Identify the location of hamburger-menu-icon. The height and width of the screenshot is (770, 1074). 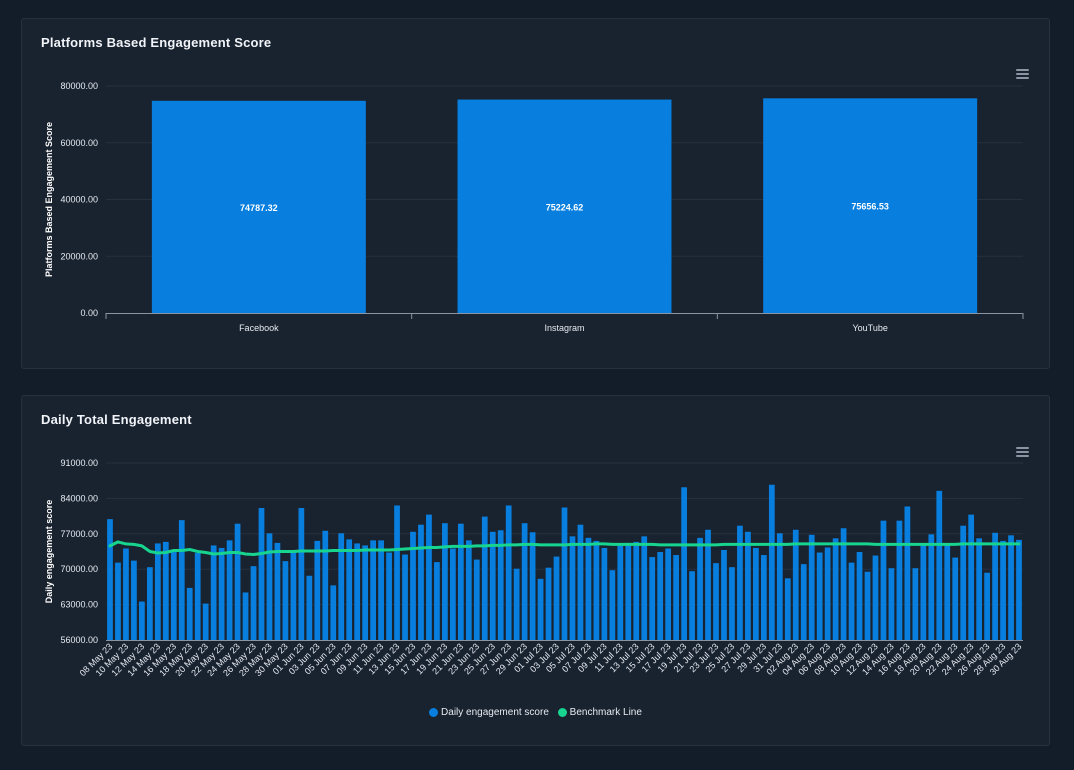
(1022, 452).